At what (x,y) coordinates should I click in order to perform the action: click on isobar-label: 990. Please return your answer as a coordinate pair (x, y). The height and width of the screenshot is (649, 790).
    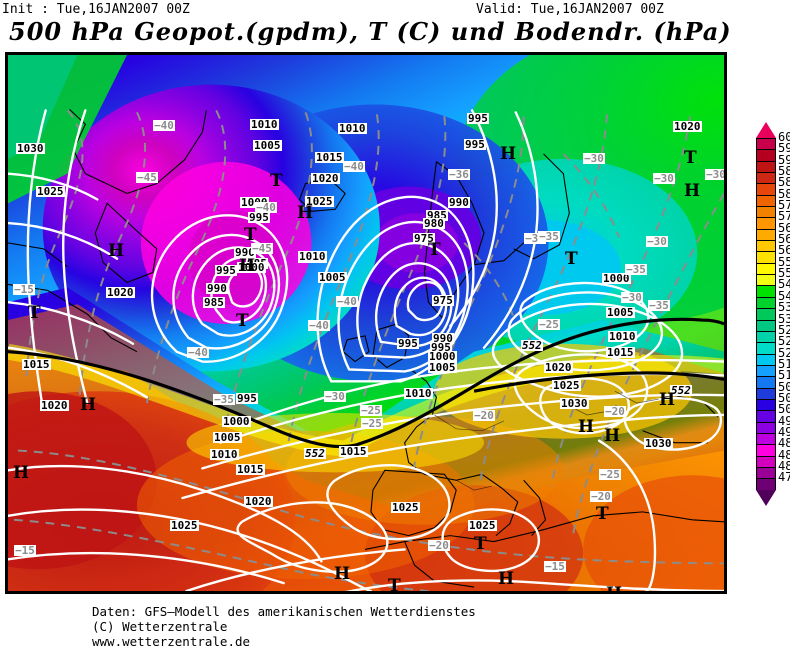
    Looking at the image, I should click on (443, 338).